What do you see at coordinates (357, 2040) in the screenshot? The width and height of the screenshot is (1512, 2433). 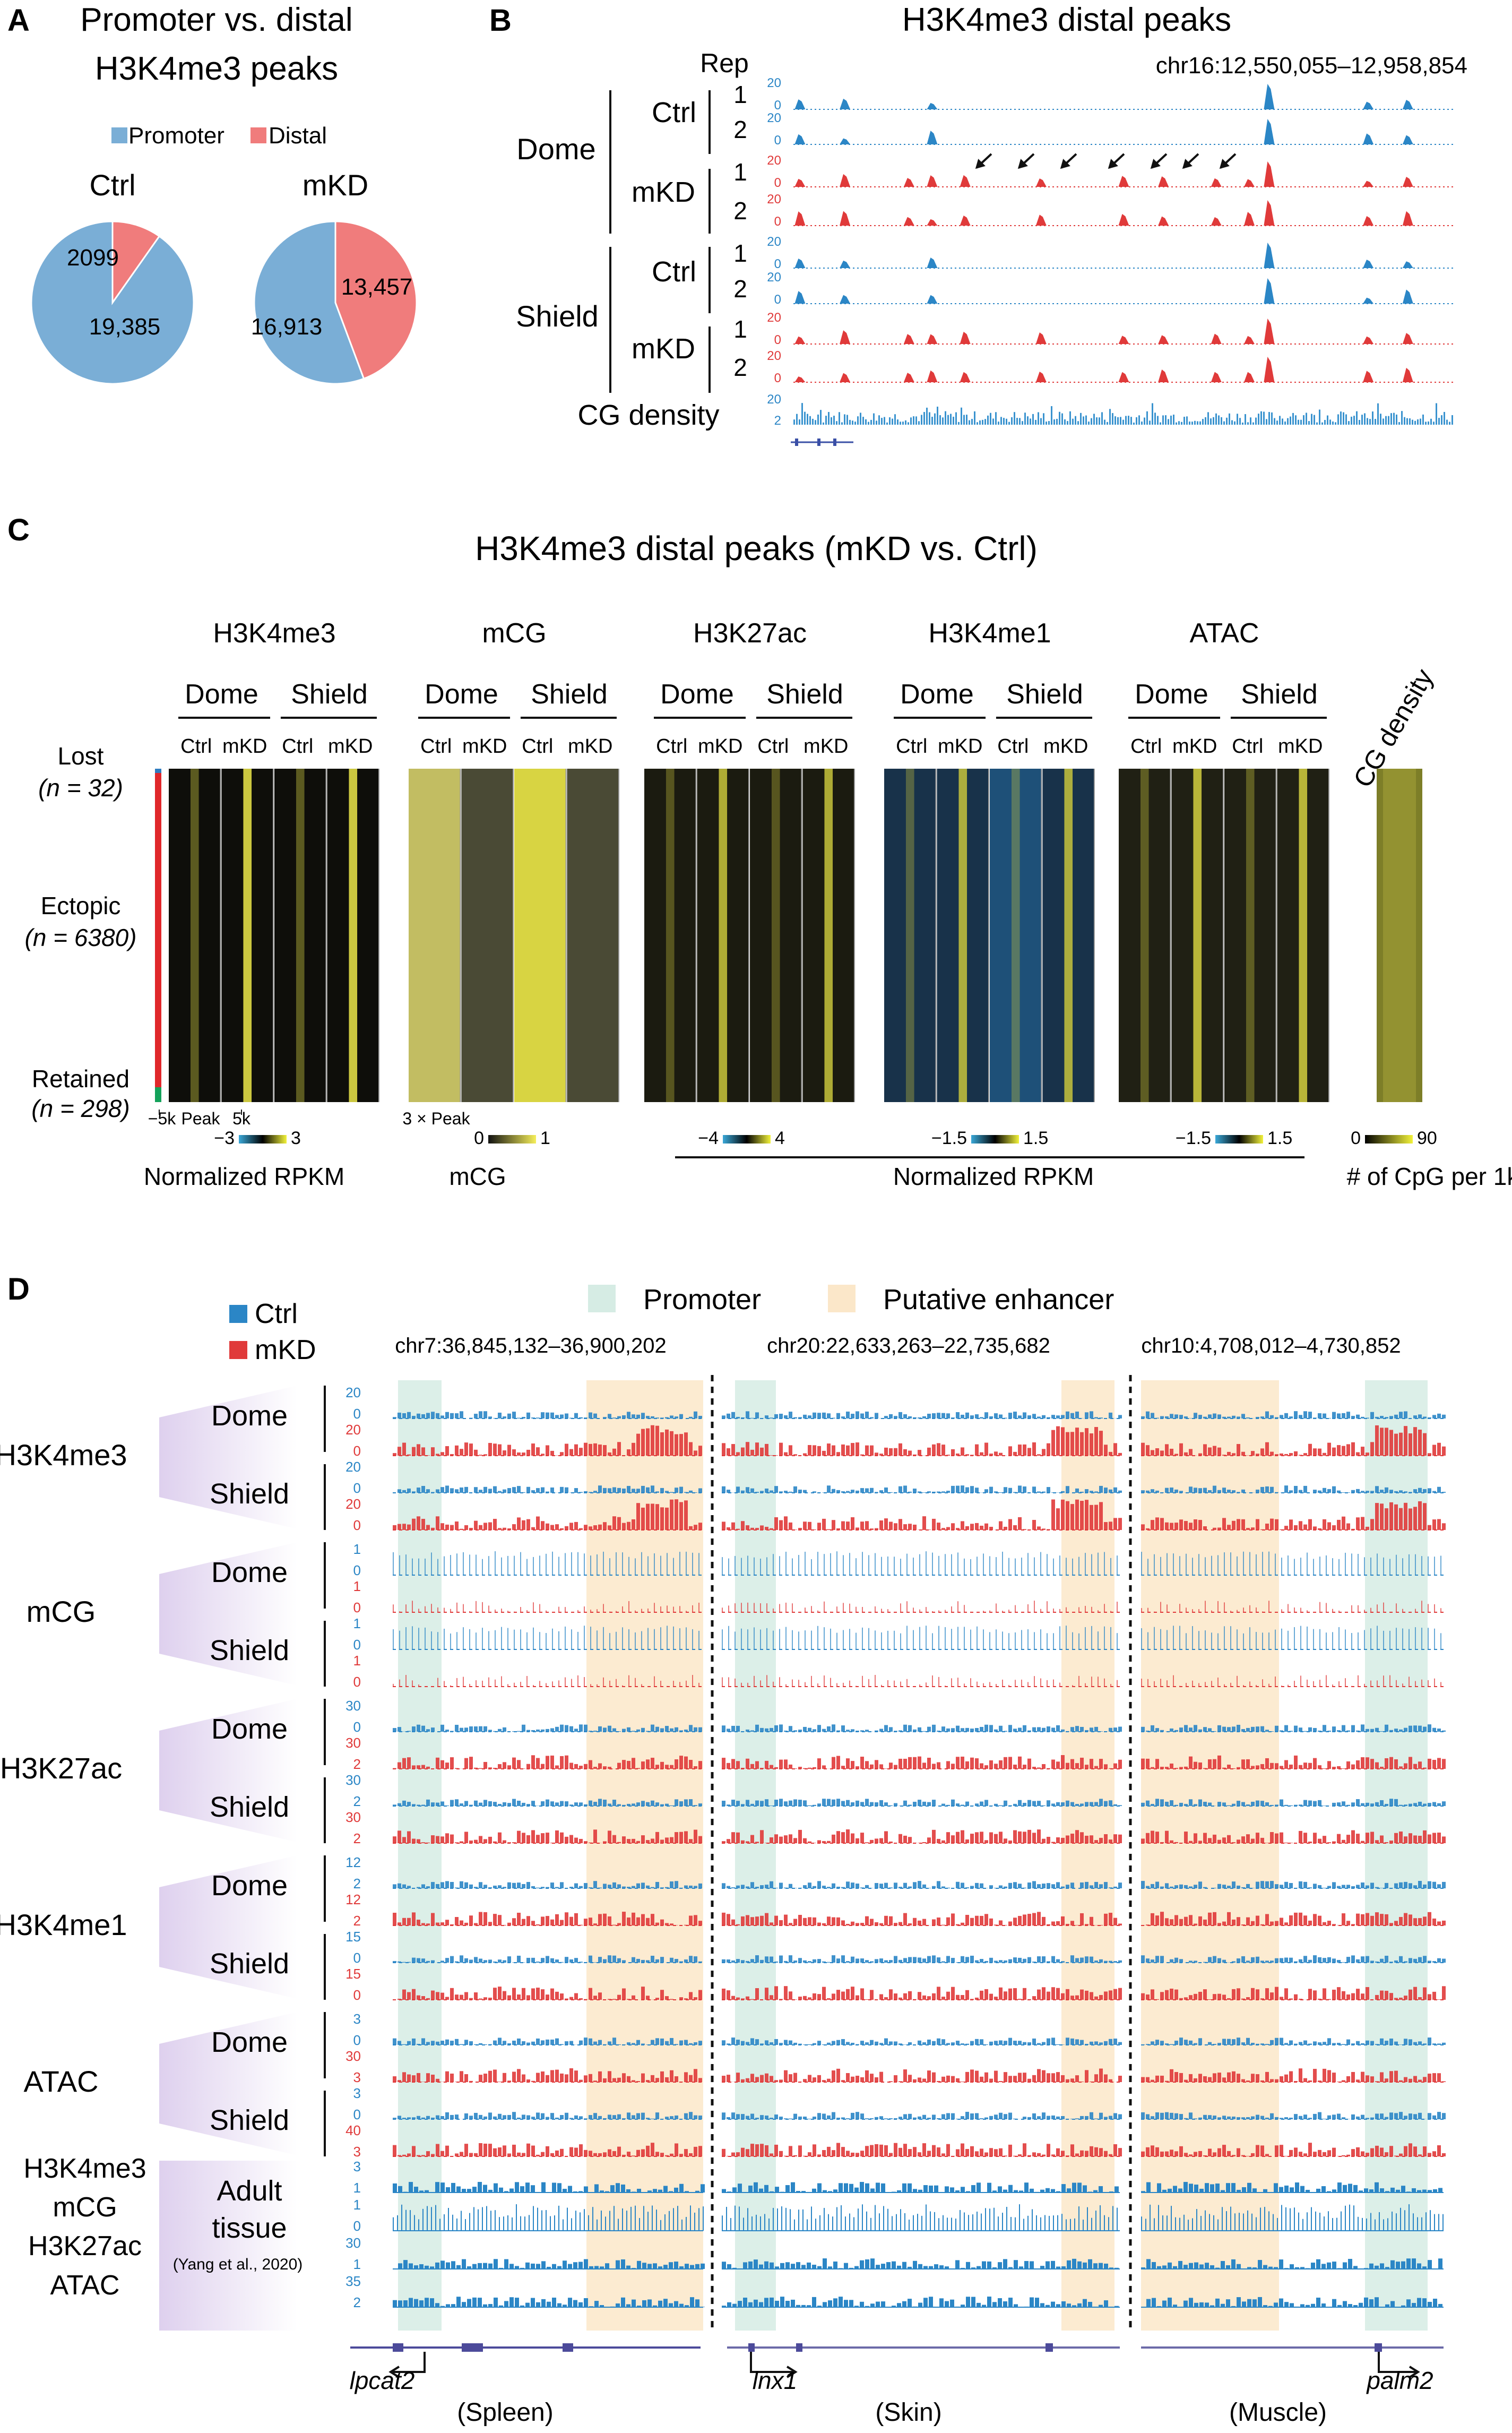 I see `track-scale-min: 0` at bounding box center [357, 2040].